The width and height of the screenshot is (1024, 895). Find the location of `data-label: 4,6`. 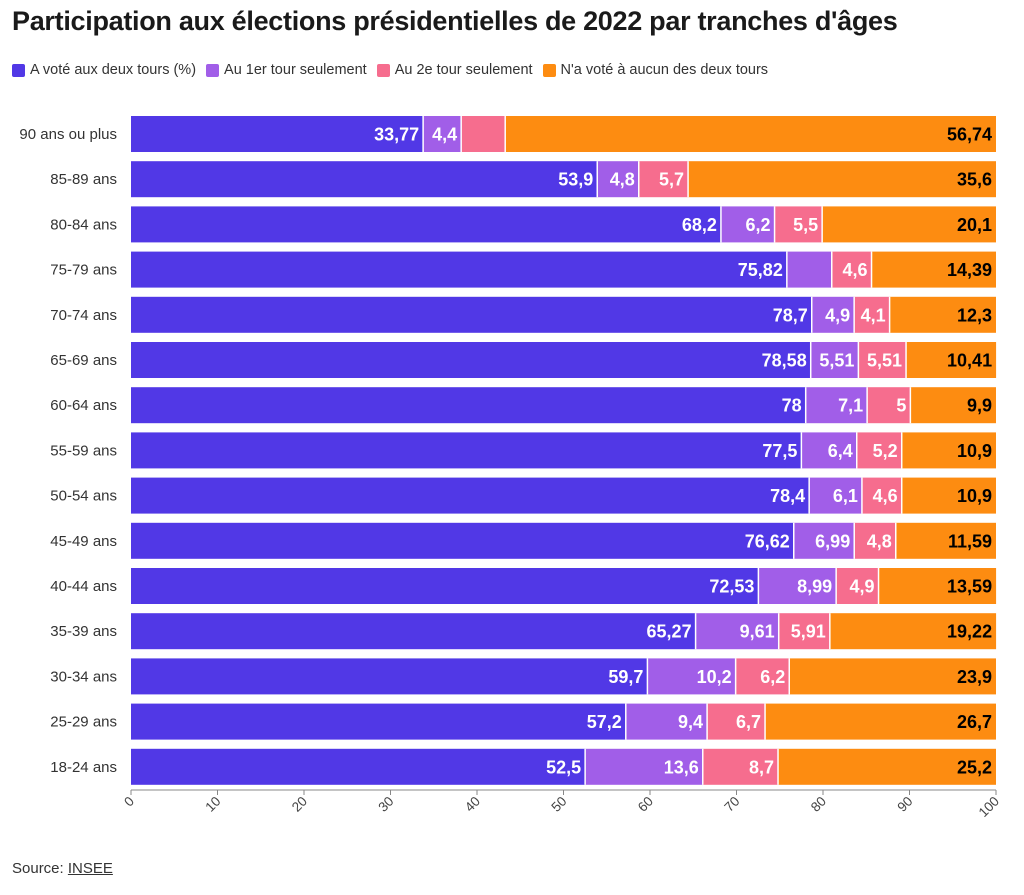

data-label: 4,6 is located at coordinates (854, 270).